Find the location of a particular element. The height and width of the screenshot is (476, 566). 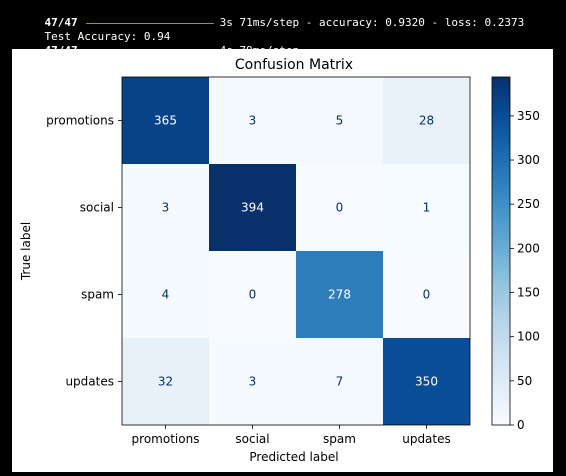

cell-value-label: 7 is located at coordinates (340, 382).